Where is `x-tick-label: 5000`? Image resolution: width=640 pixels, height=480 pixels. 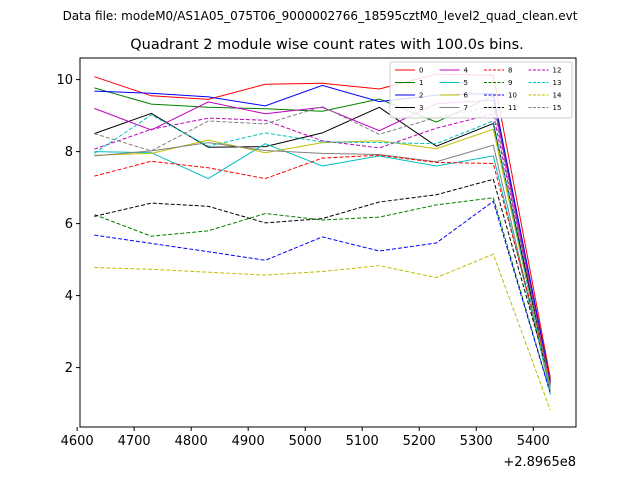
x-tick-label: 5000 is located at coordinates (305, 441).